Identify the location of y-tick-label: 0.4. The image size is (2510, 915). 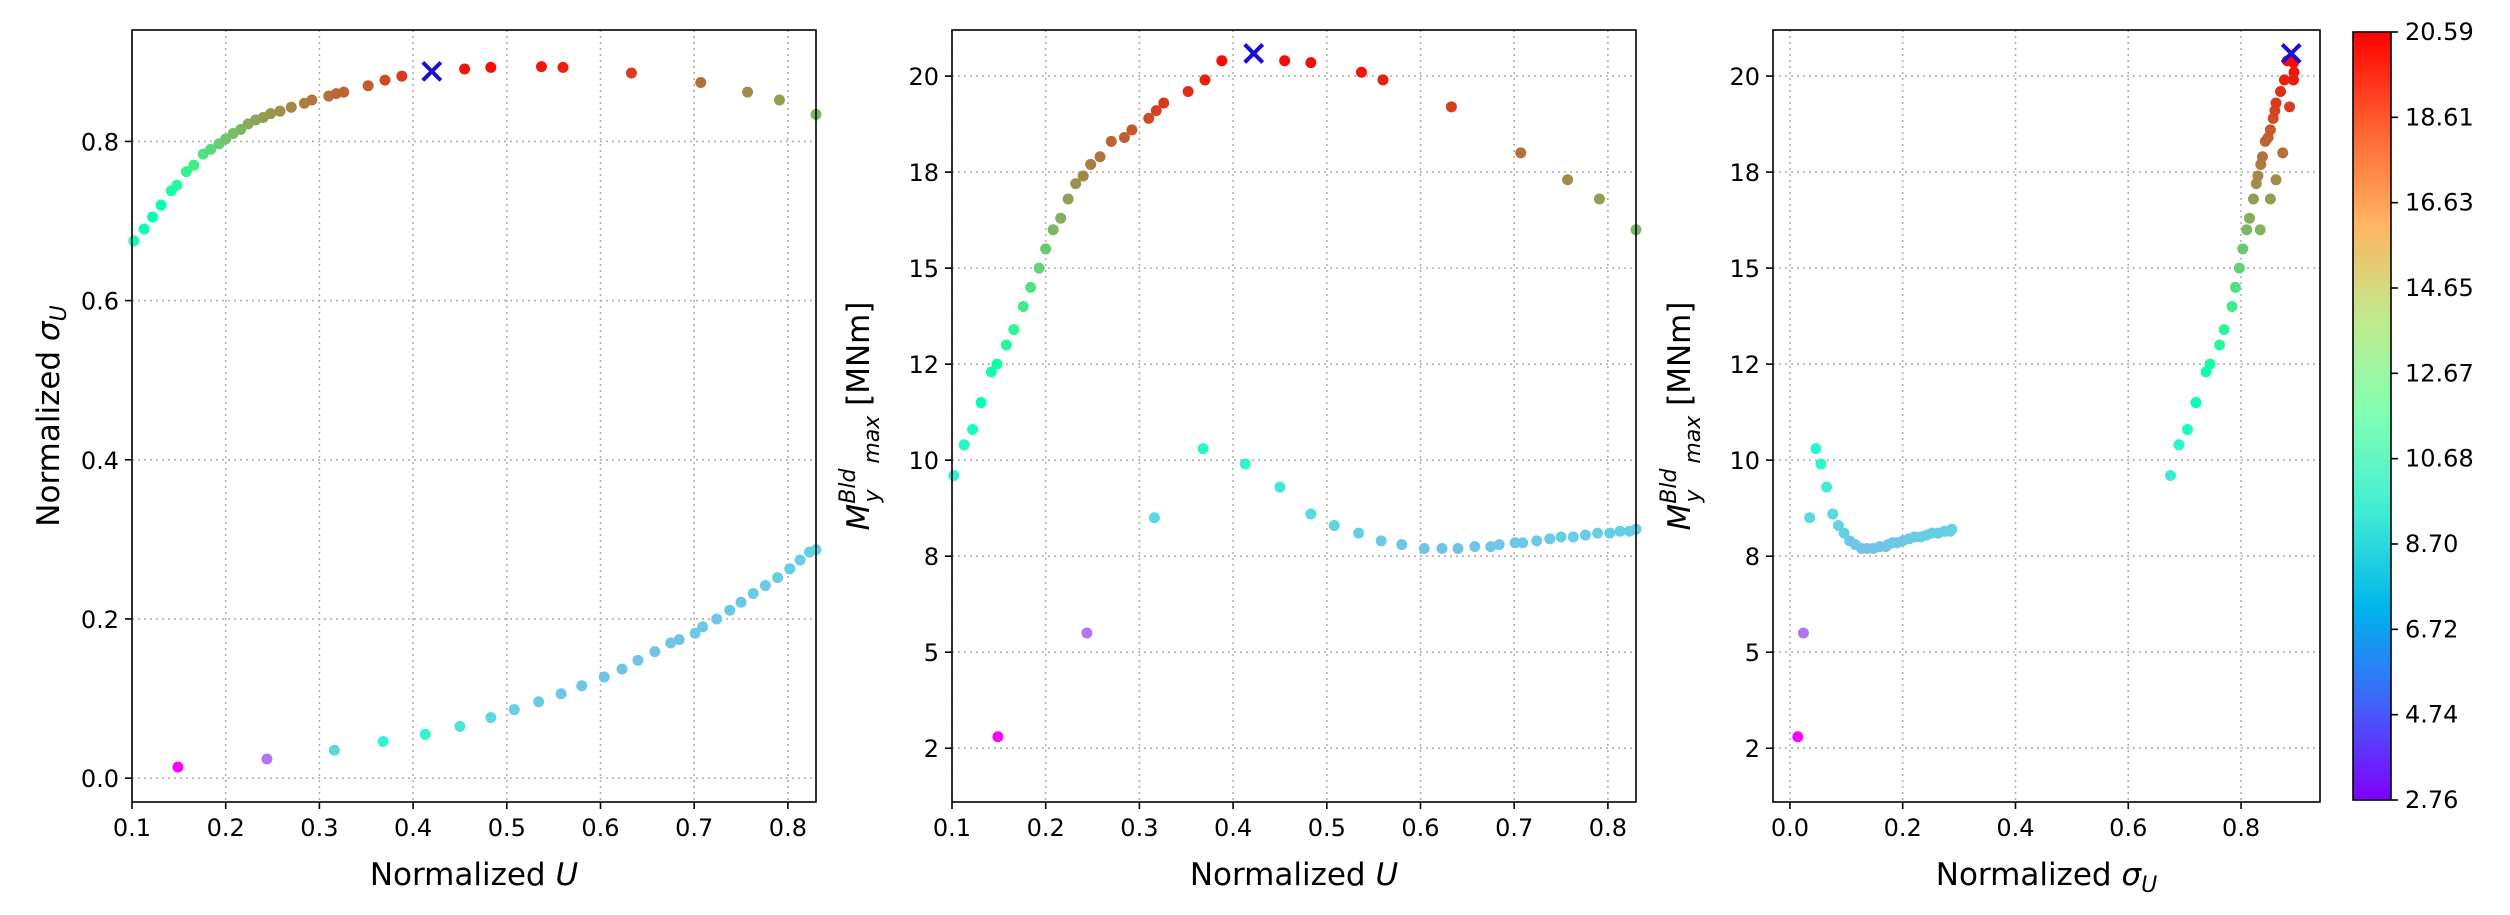
(100, 461).